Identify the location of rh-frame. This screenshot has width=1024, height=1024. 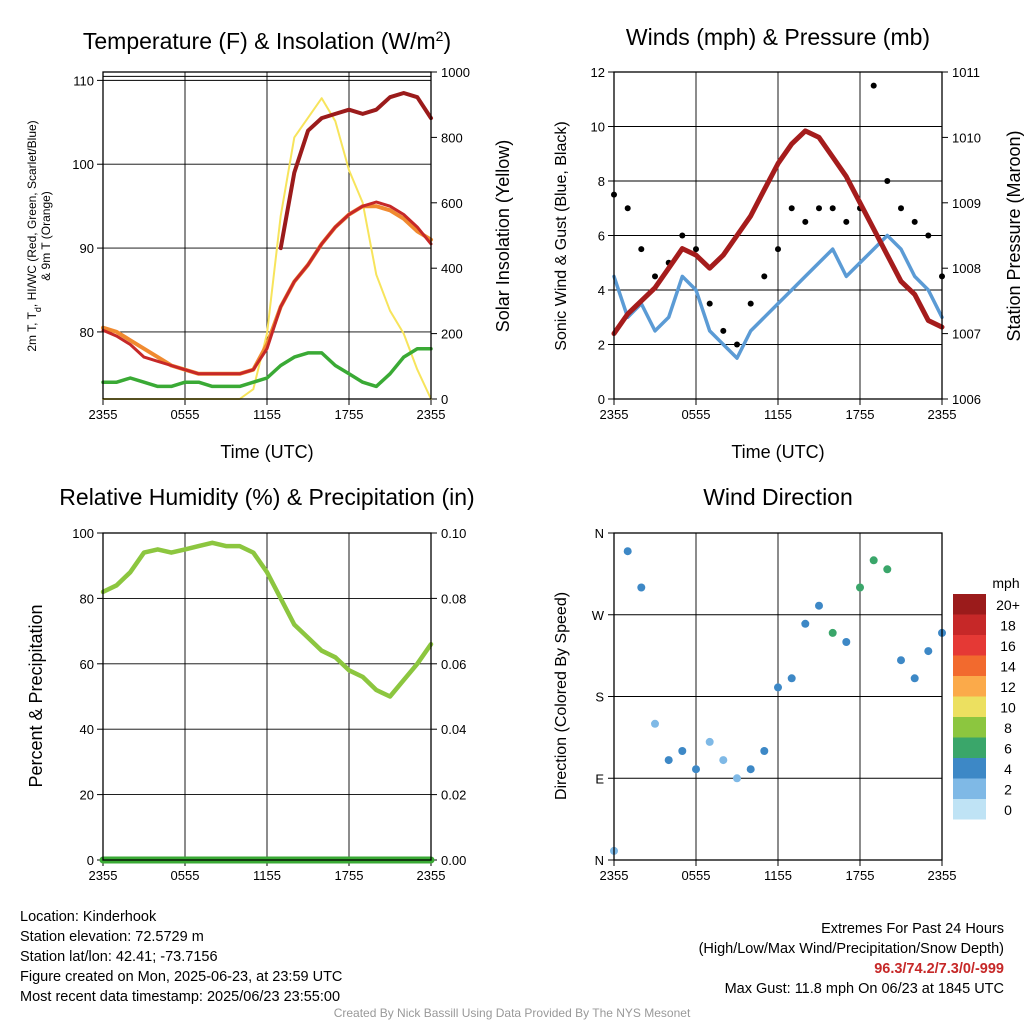
(267, 696).